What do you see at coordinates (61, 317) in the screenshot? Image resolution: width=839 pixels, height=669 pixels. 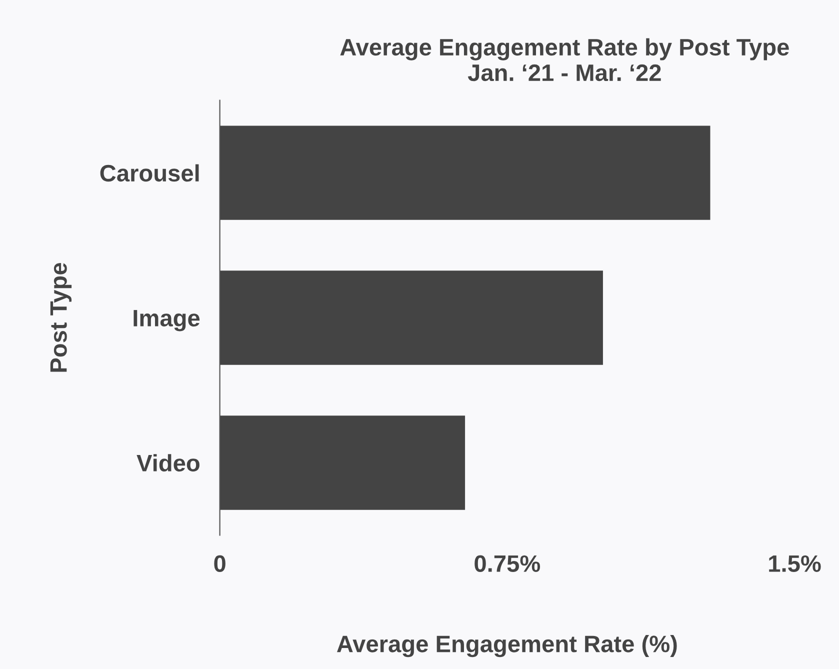 I see `y-axis-title: Post Type` at bounding box center [61, 317].